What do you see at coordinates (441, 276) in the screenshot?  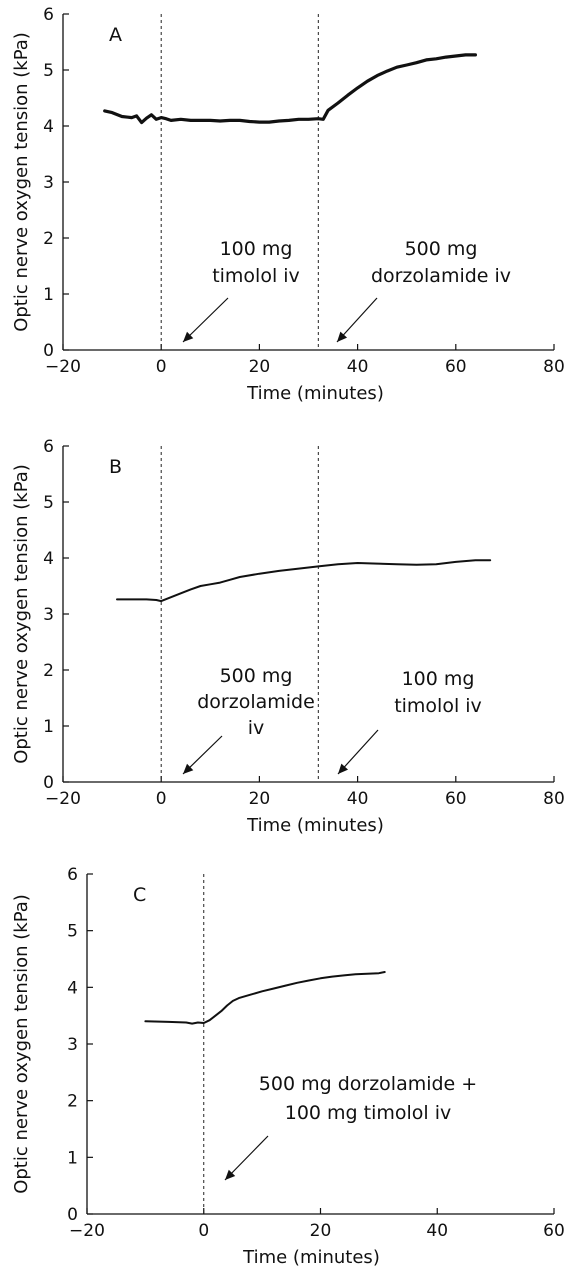 I see `annotation-line: dorzolamide iv` at bounding box center [441, 276].